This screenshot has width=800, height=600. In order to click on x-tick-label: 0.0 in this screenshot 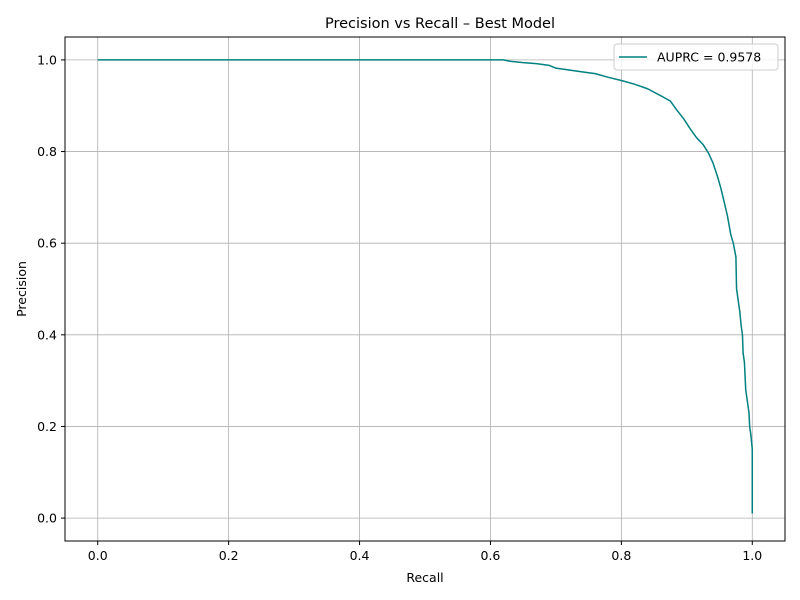, I will do `click(98, 555)`.